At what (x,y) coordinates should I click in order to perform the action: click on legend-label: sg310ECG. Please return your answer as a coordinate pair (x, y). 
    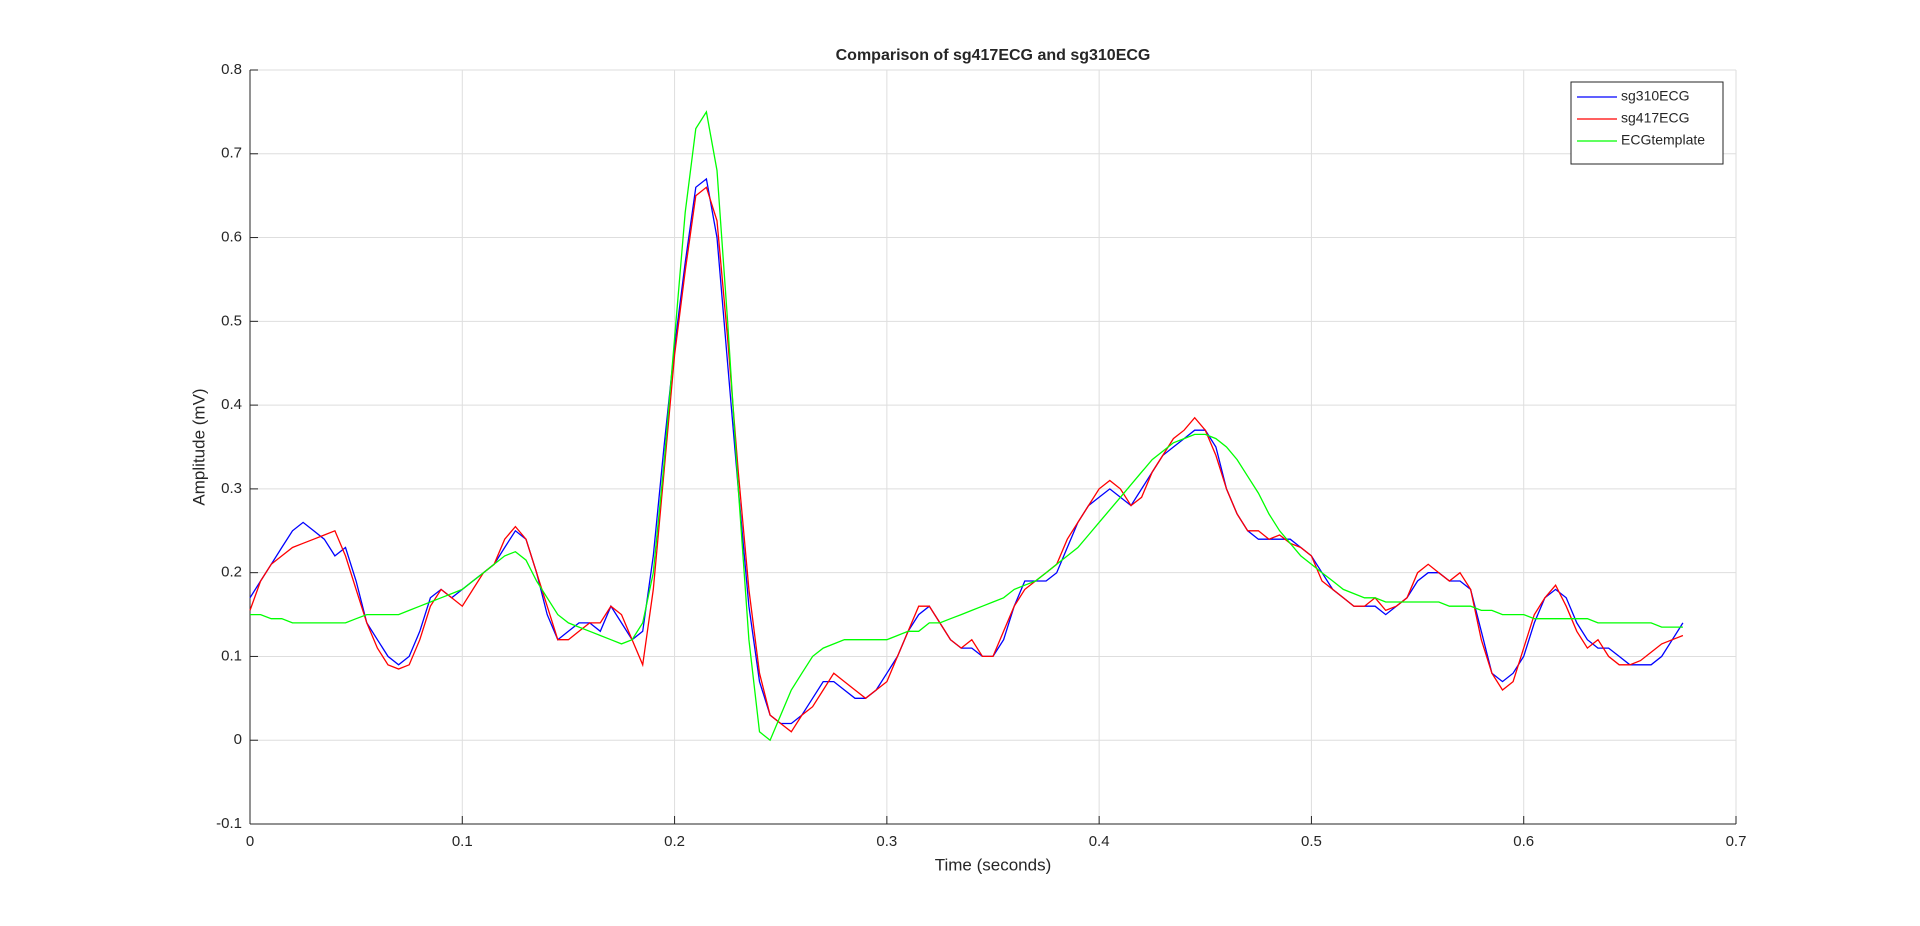
    Looking at the image, I should click on (1655, 96).